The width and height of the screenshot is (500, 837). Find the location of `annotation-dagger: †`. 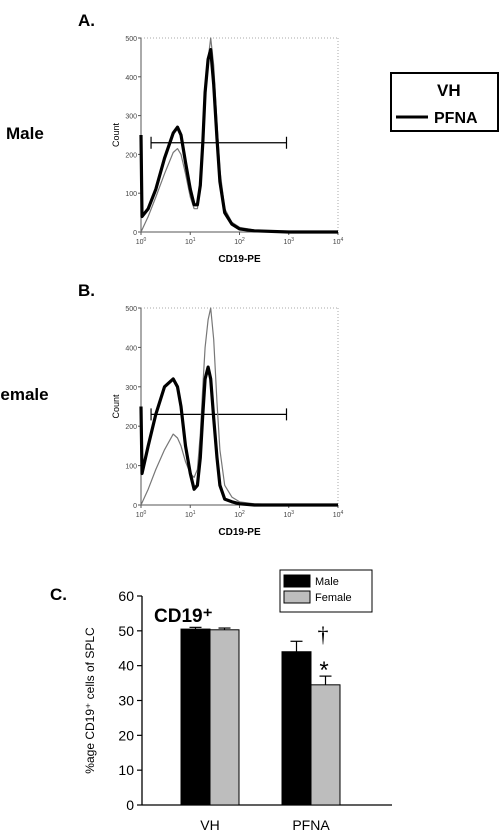

annotation-dagger: † is located at coordinates (323, 634).